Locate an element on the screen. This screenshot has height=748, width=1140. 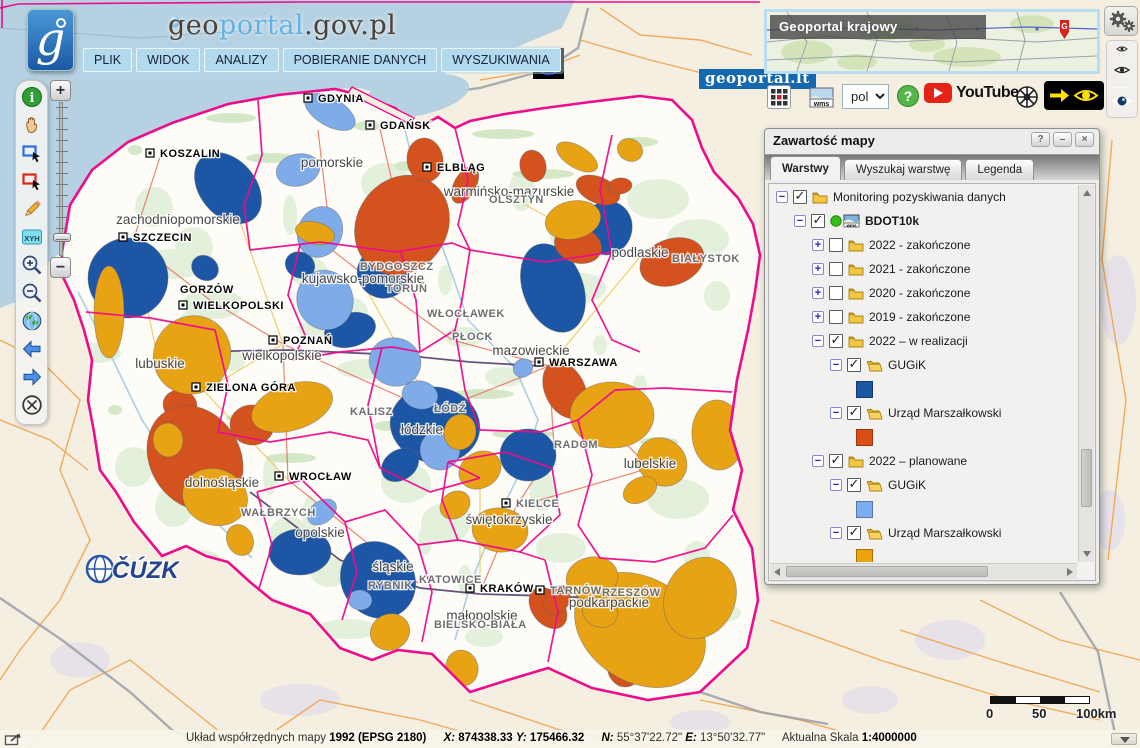
zoom-track is located at coordinates (62, 179).